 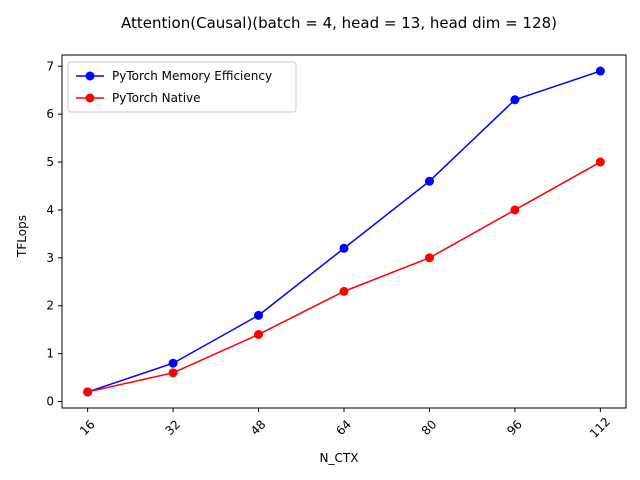 I want to click on legend-box, so click(x=182, y=87).